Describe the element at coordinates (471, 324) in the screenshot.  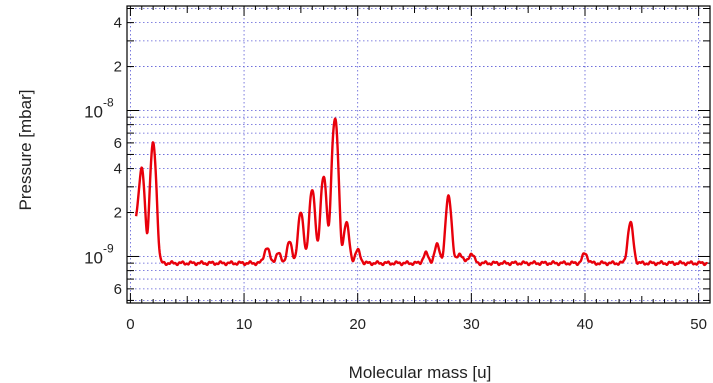
I see `x-tick-label: 30` at that location.